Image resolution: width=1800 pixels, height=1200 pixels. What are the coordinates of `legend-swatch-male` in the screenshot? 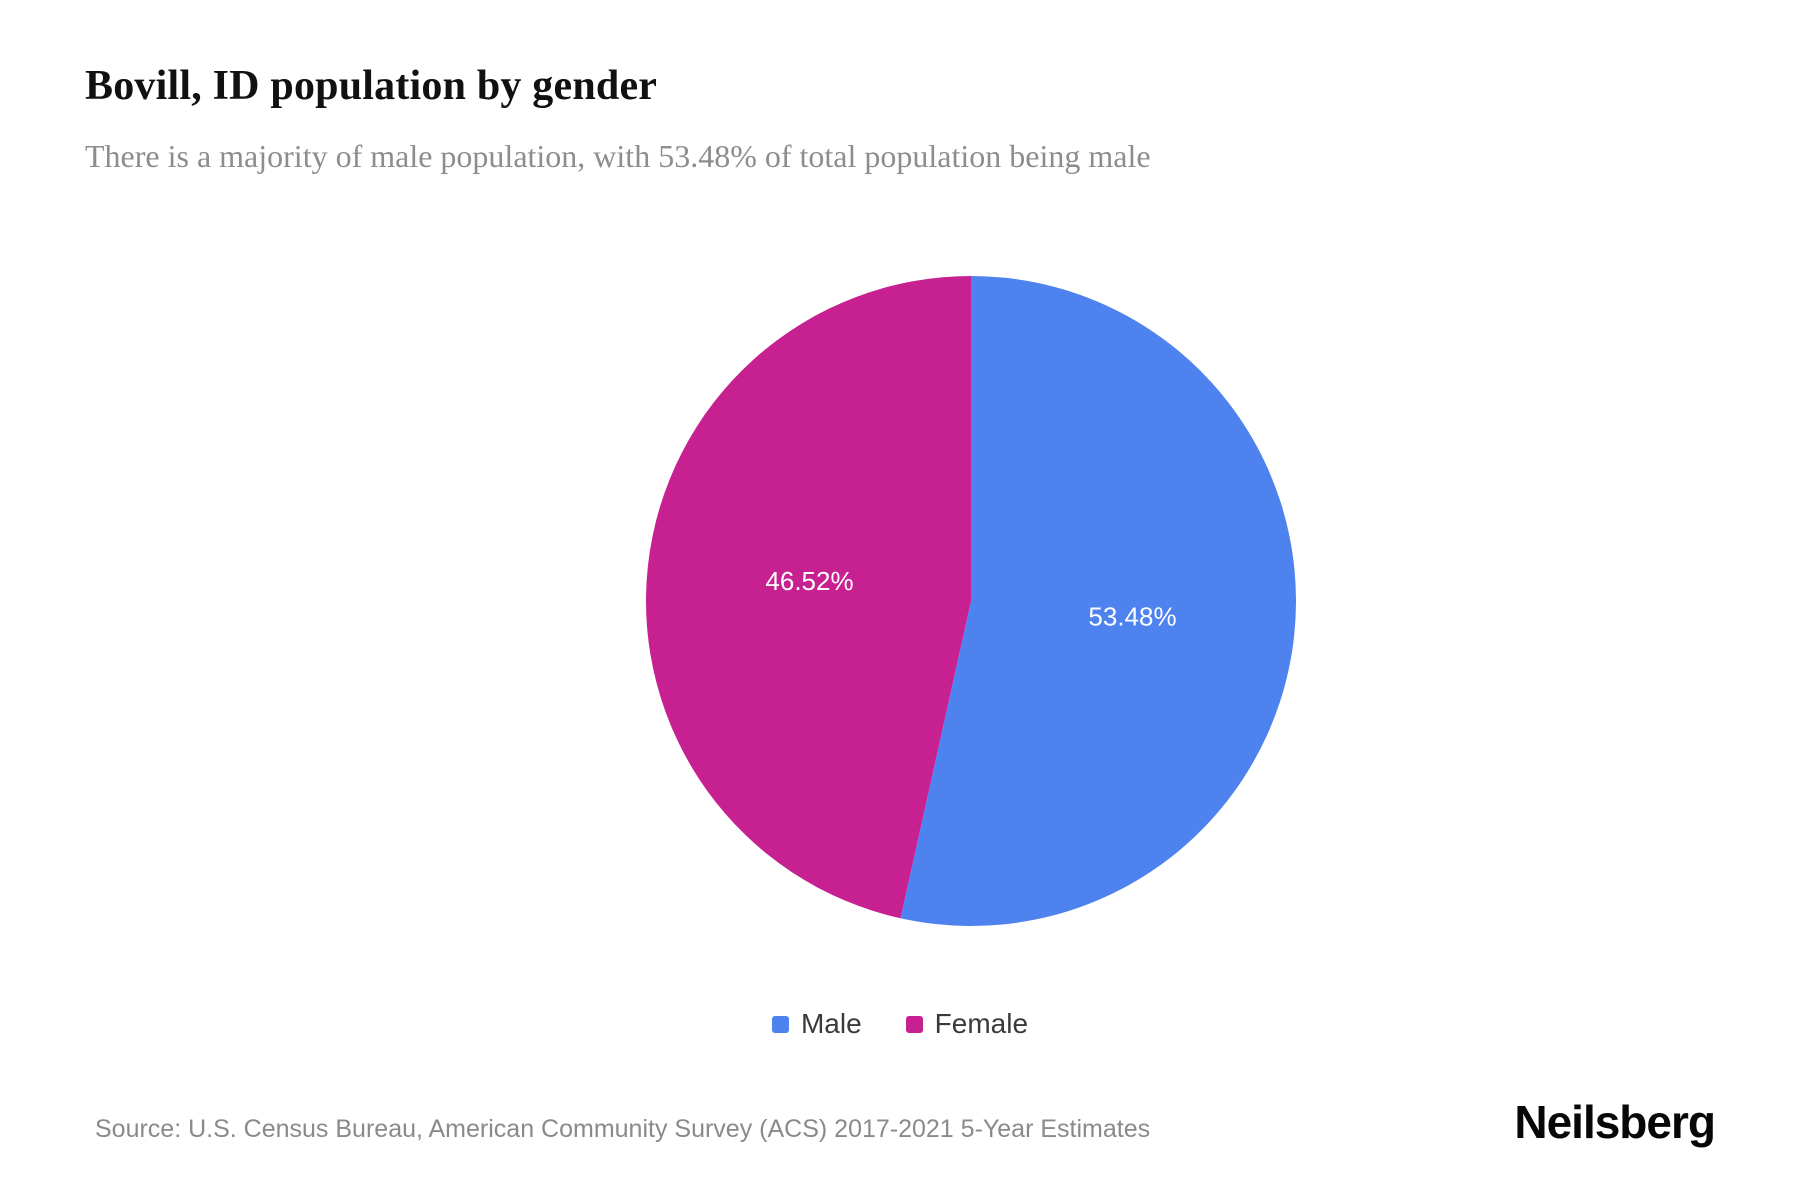 It's located at (780, 1024).